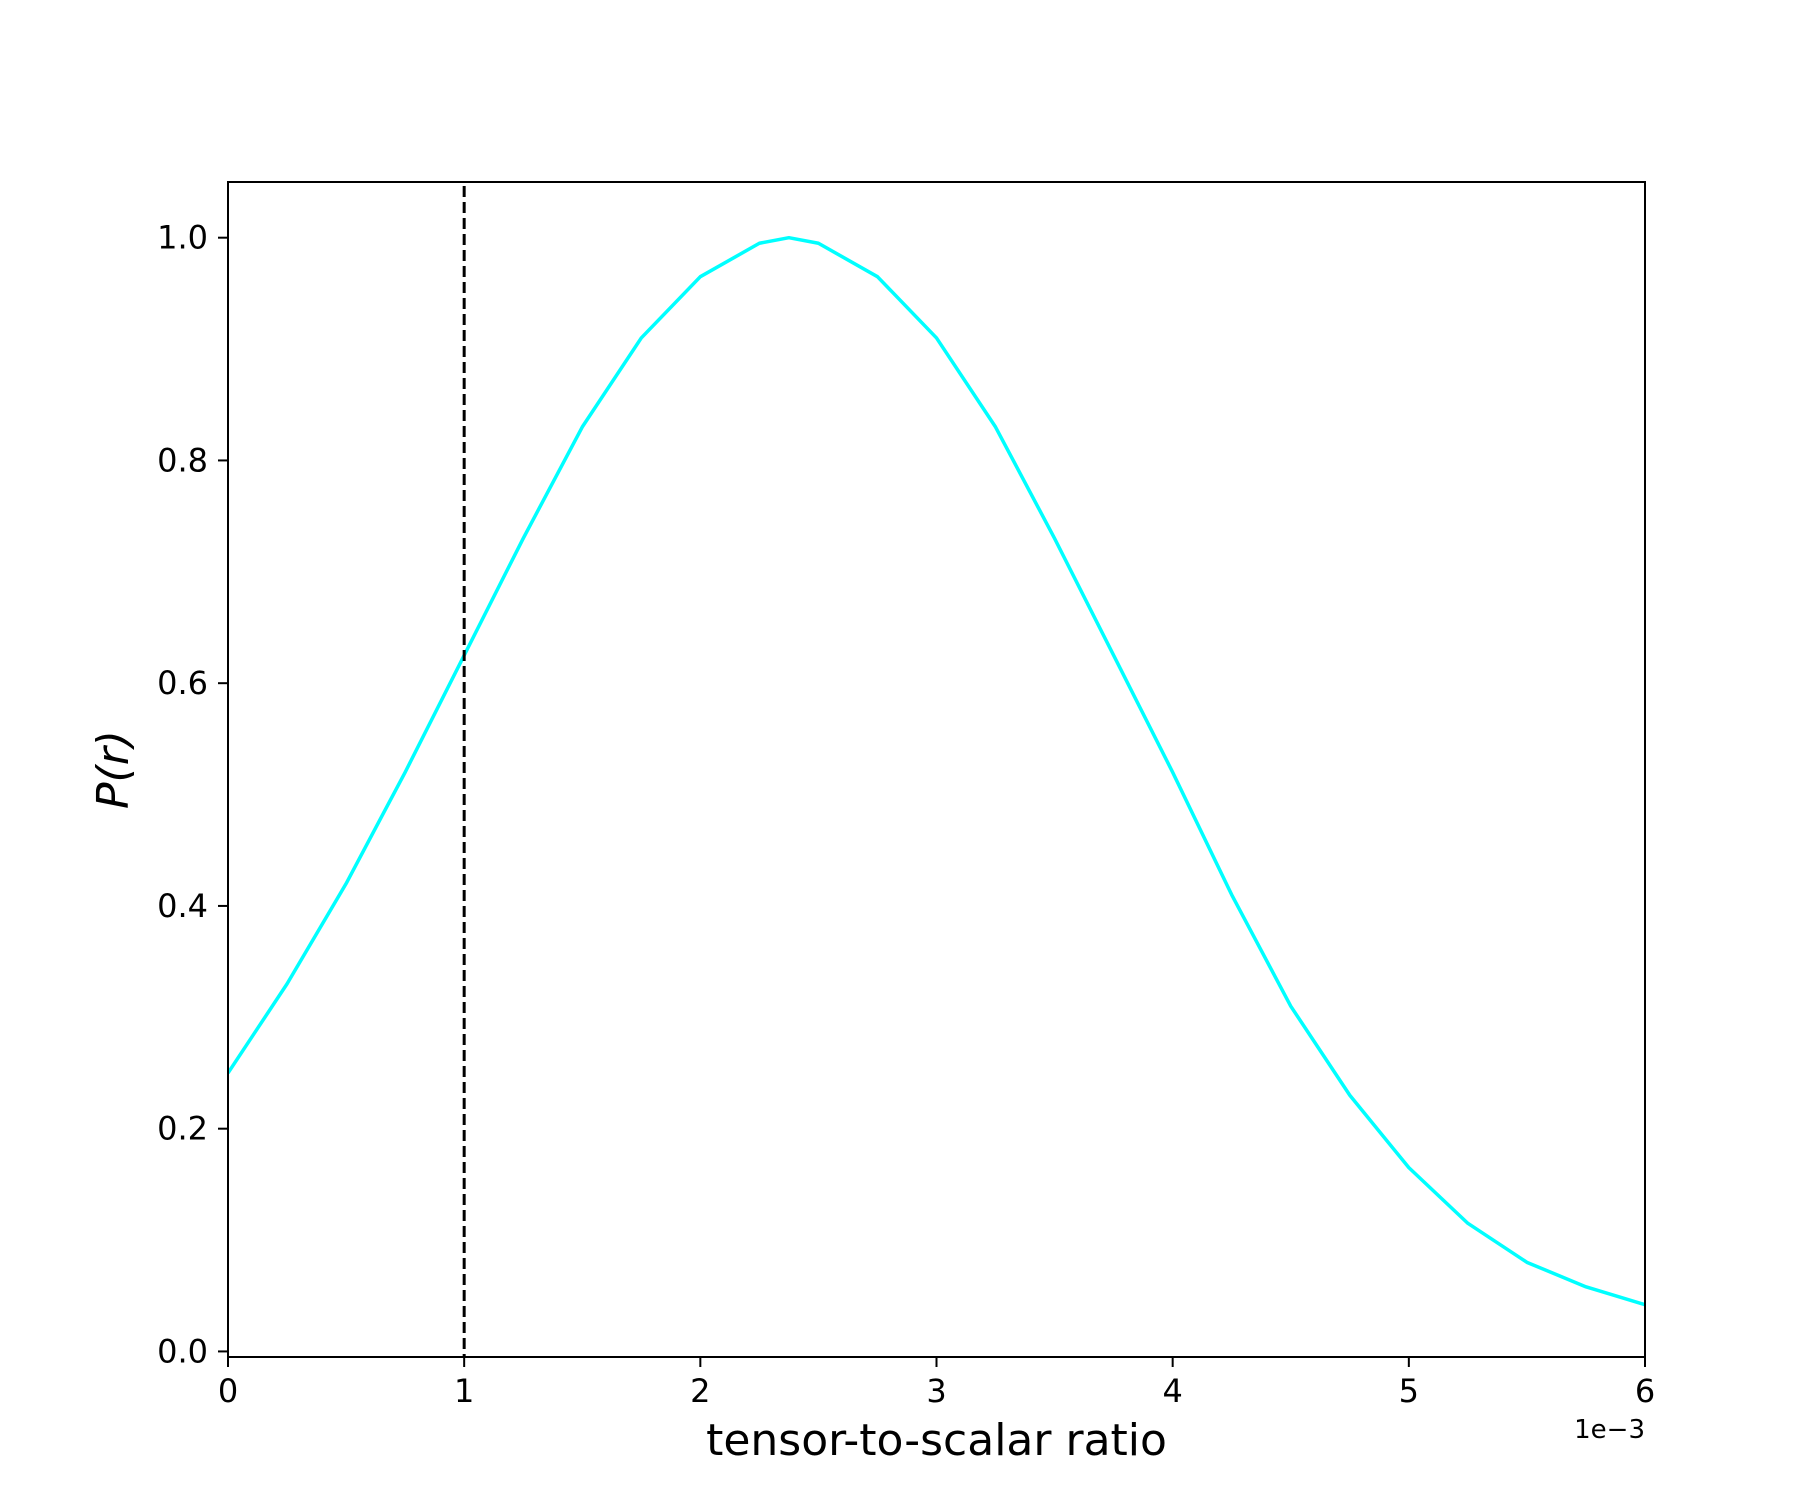 The width and height of the screenshot is (1800, 1500). I want to click on y-tick-label: 1.0, so click(182, 238).